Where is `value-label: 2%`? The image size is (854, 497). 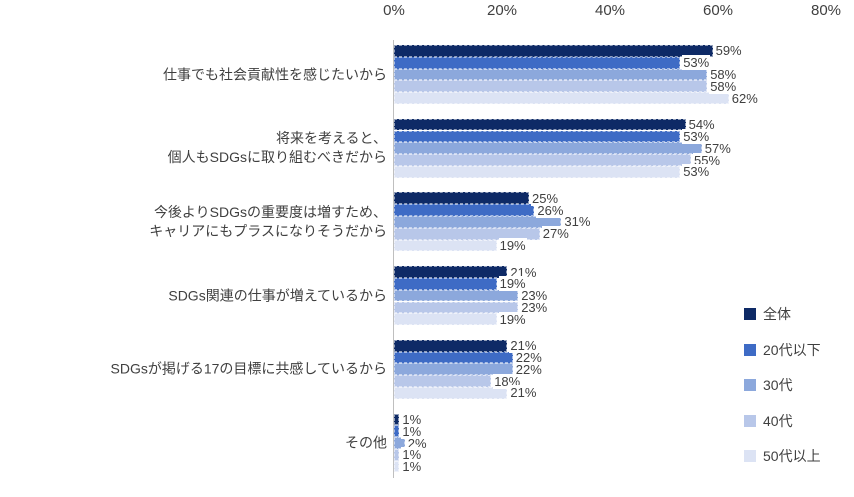
value-label: 2% is located at coordinates (417, 443).